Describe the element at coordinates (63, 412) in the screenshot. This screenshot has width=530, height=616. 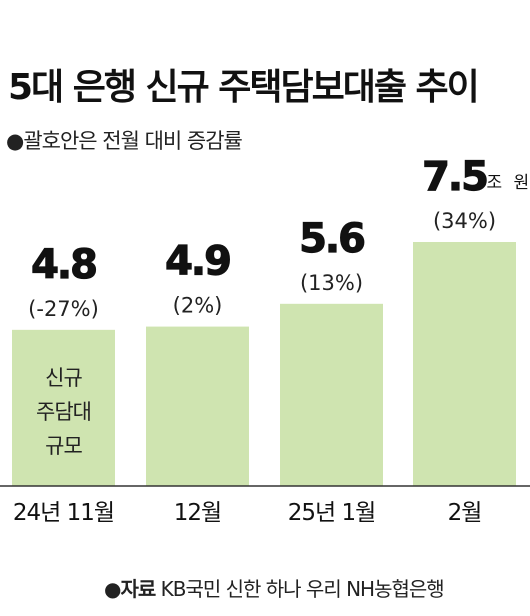
I see `bar-annotation-line-2: 주담대` at that location.